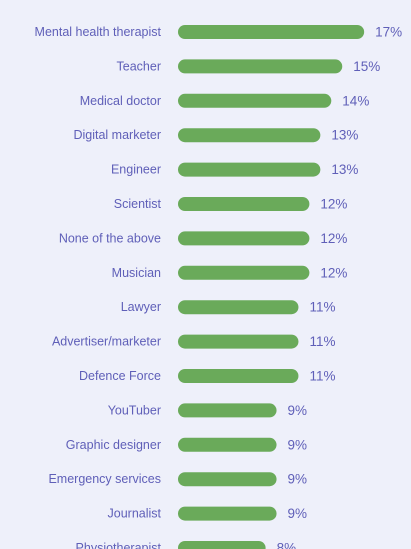 The image size is (411, 549). What do you see at coordinates (98, 32) in the screenshot?
I see `category-label: Mental health therapist` at bounding box center [98, 32].